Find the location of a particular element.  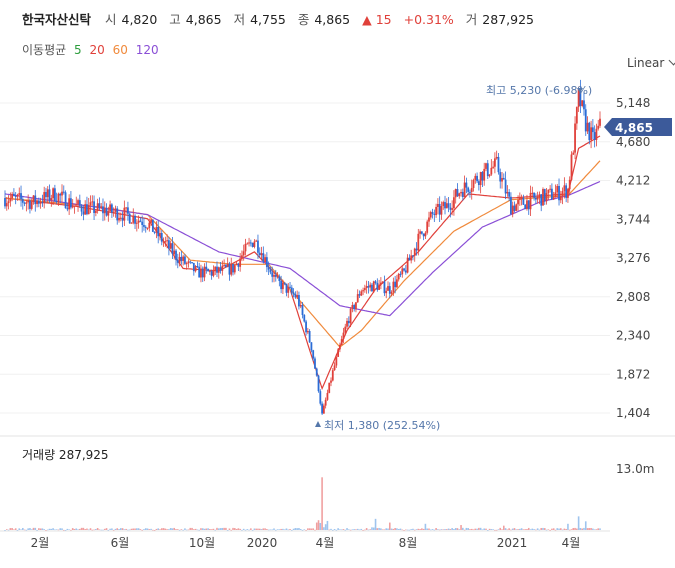

y-tick-label: 3,276 is located at coordinates (633, 258).